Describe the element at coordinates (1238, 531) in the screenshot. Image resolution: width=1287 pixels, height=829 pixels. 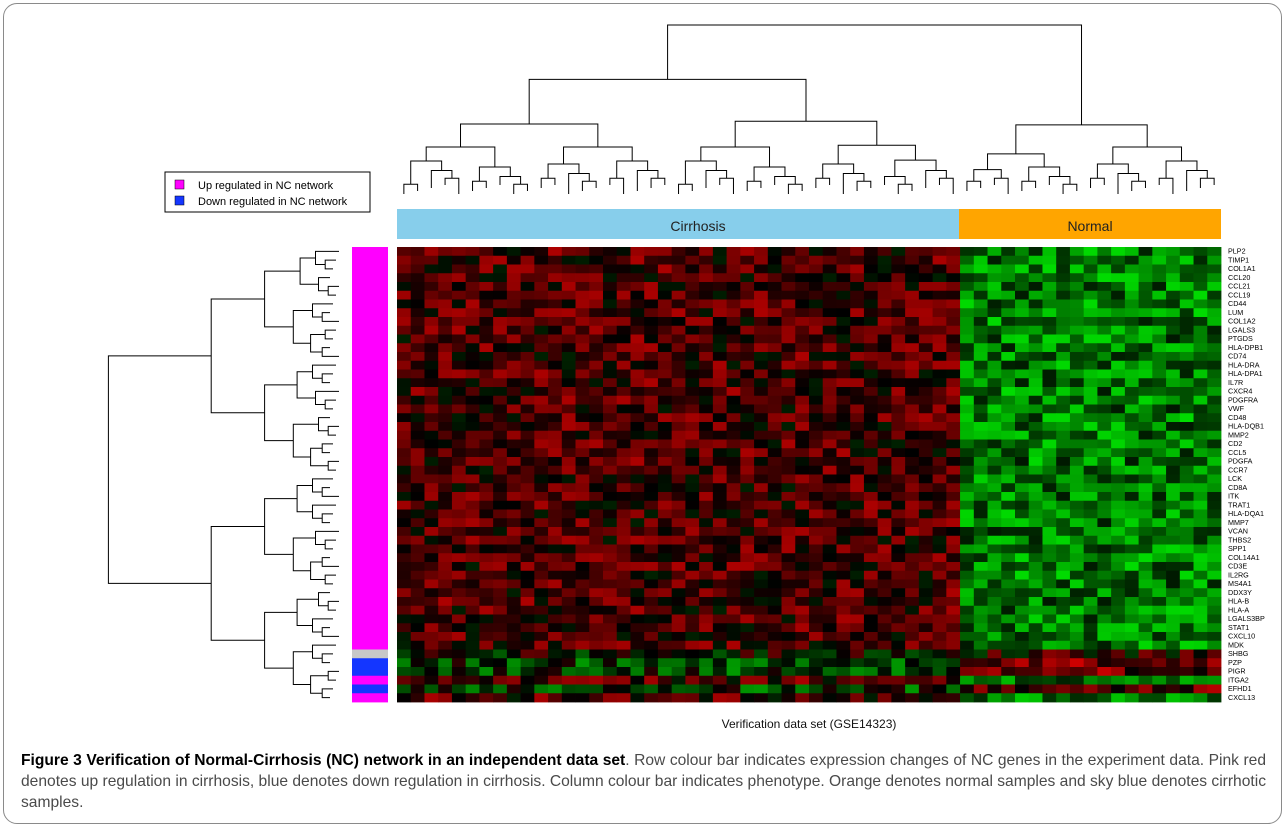
I see `gene-label: VCAN` at that location.